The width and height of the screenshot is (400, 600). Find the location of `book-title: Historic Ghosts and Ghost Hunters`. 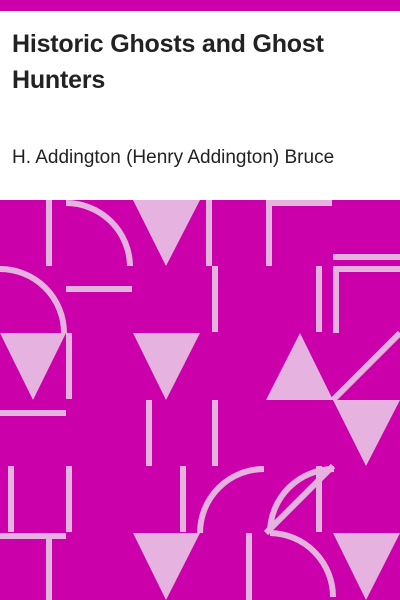

book-title: Historic Ghosts and Ghost Hunters is located at coordinates (168, 62).